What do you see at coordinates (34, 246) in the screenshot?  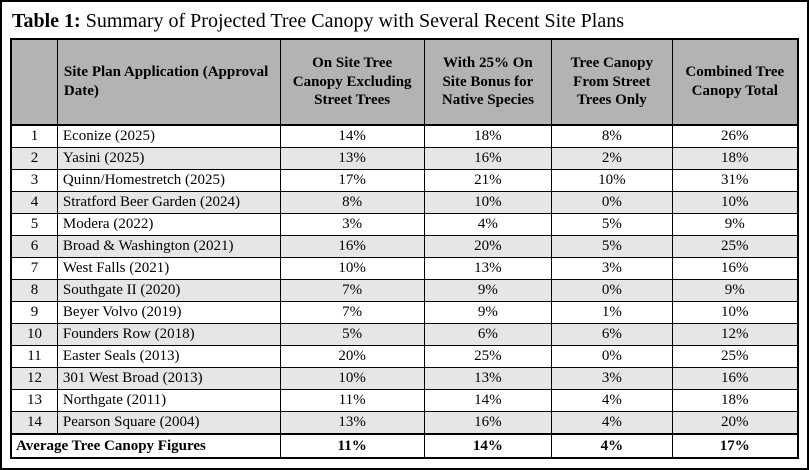 I see `row-number: 6` at bounding box center [34, 246].